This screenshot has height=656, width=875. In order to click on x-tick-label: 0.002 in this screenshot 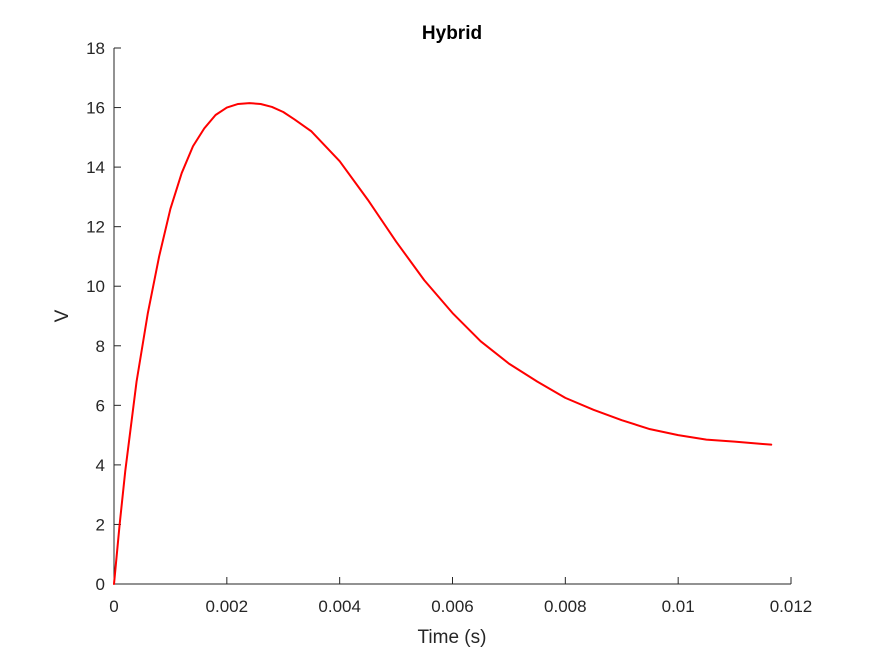, I will do `click(227, 606)`.